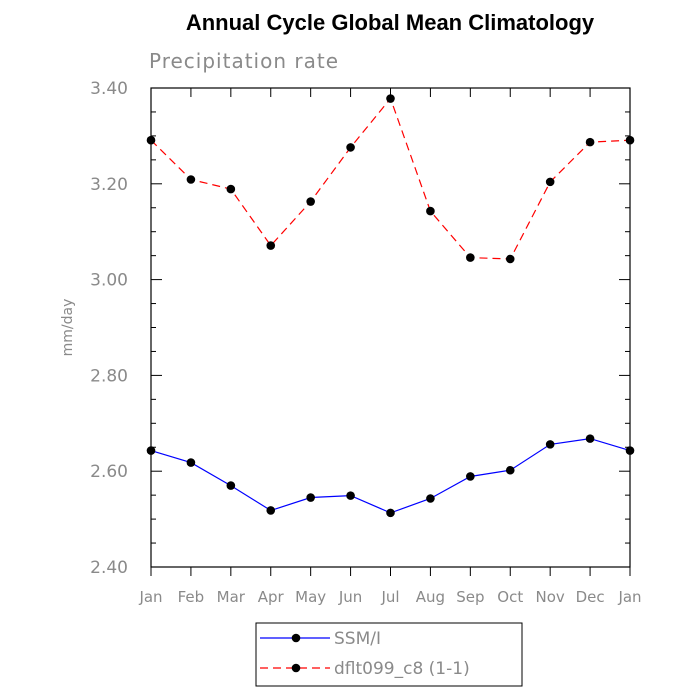 This screenshot has width=700, height=700. What do you see at coordinates (402, 669) in the screenshot?
I see `legend-label: dflt099_c8 (1-1)` at bounding box center [402, 669].